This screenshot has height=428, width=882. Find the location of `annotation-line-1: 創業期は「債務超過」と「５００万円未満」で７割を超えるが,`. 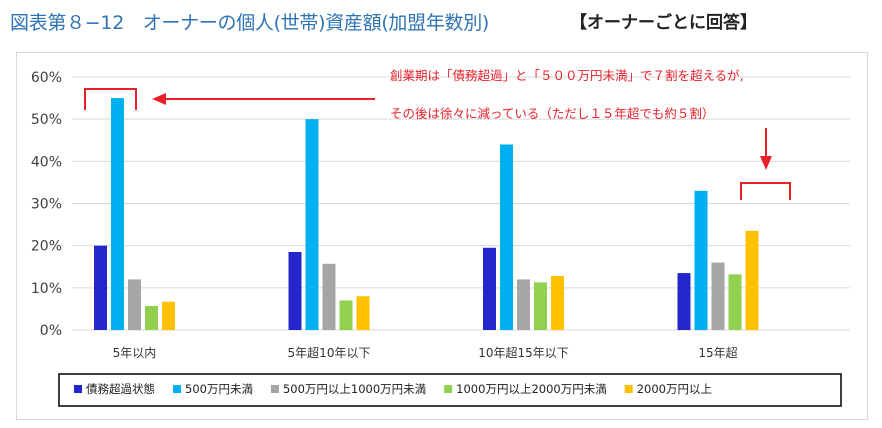

annotation-line-1: 創業期は「債務超過」と「５００万円未満」で７割を超えるが, is located at coordinates (567, 75).